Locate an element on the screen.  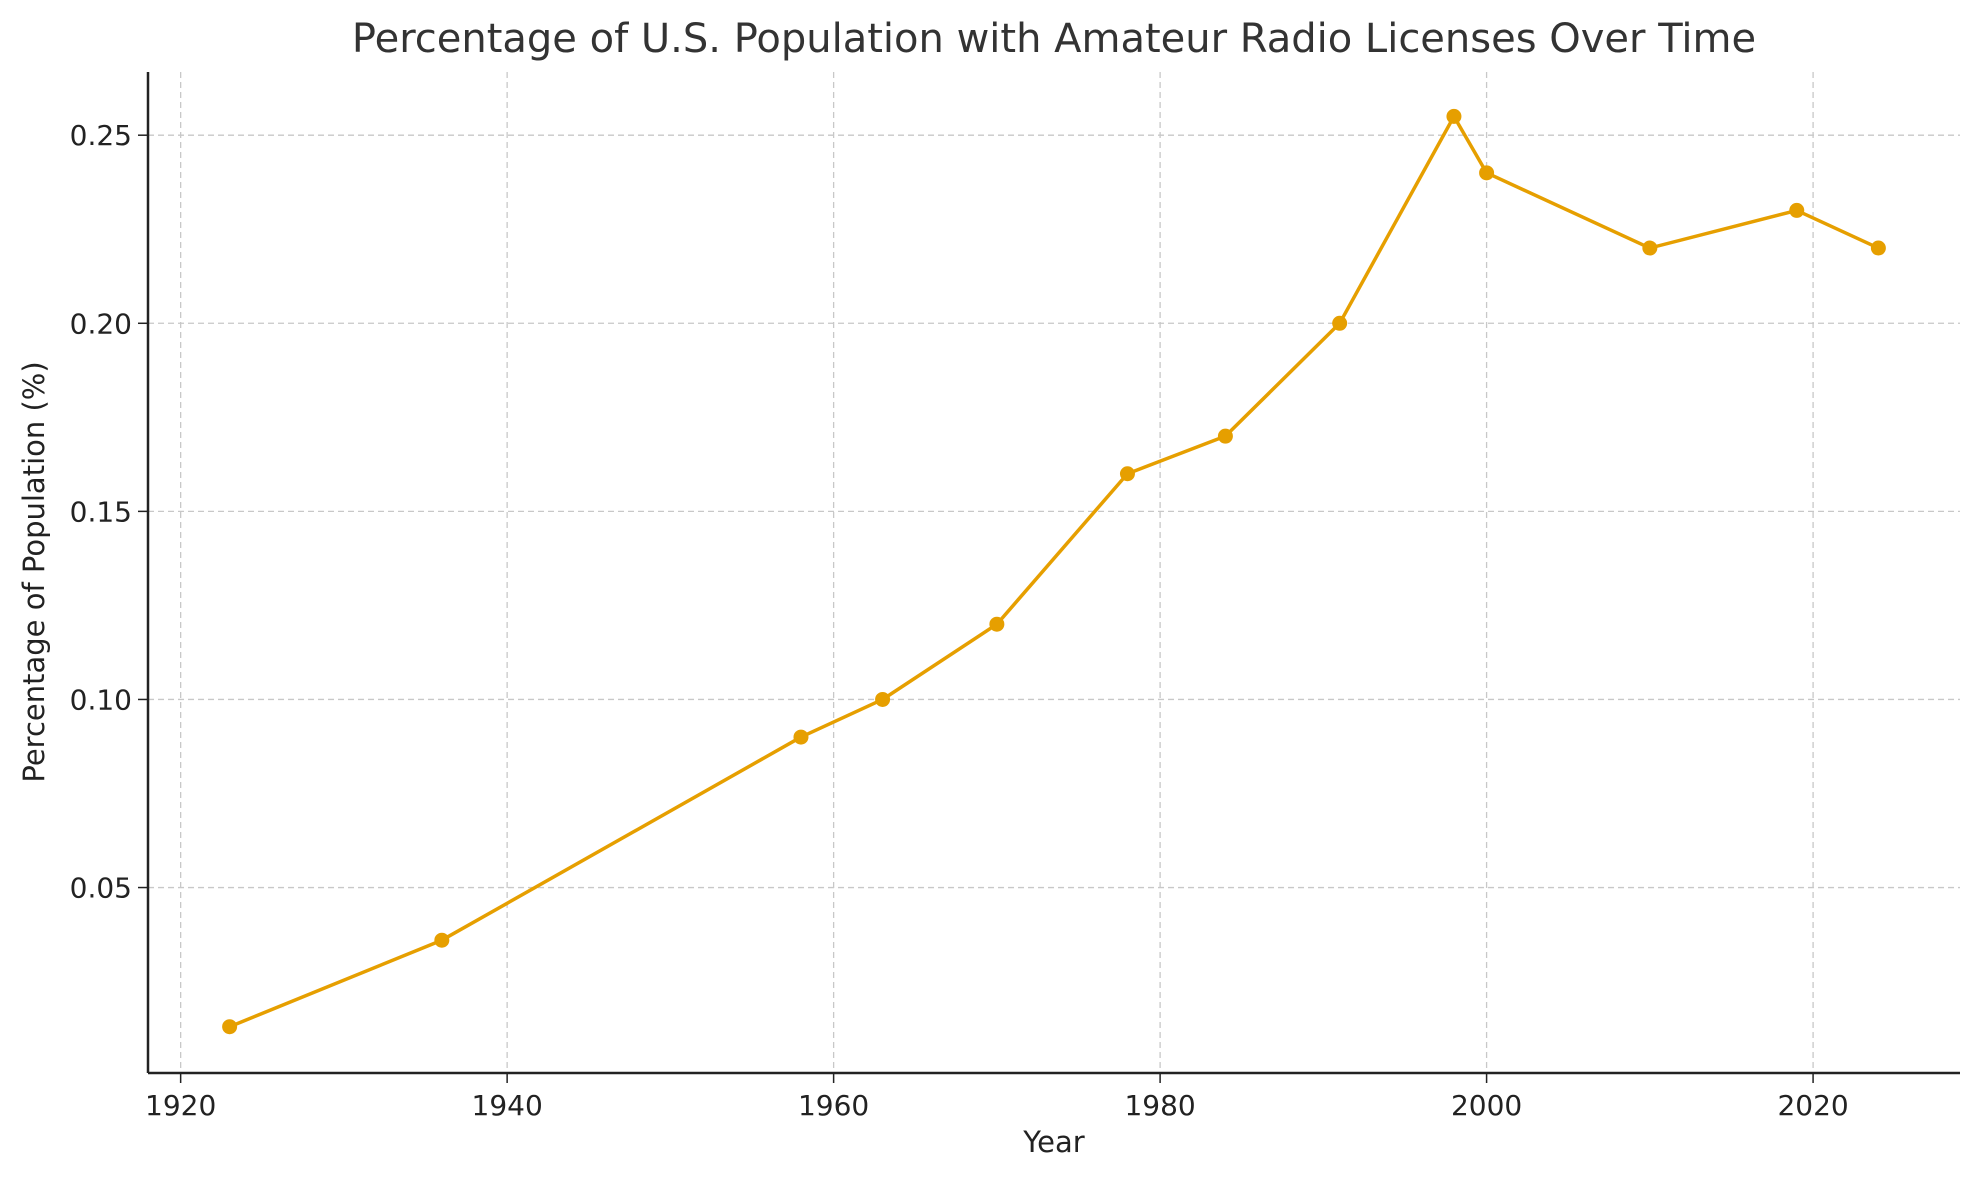
y-axis-label: Percentage of Population (%) is located at coordinates (34, 571).